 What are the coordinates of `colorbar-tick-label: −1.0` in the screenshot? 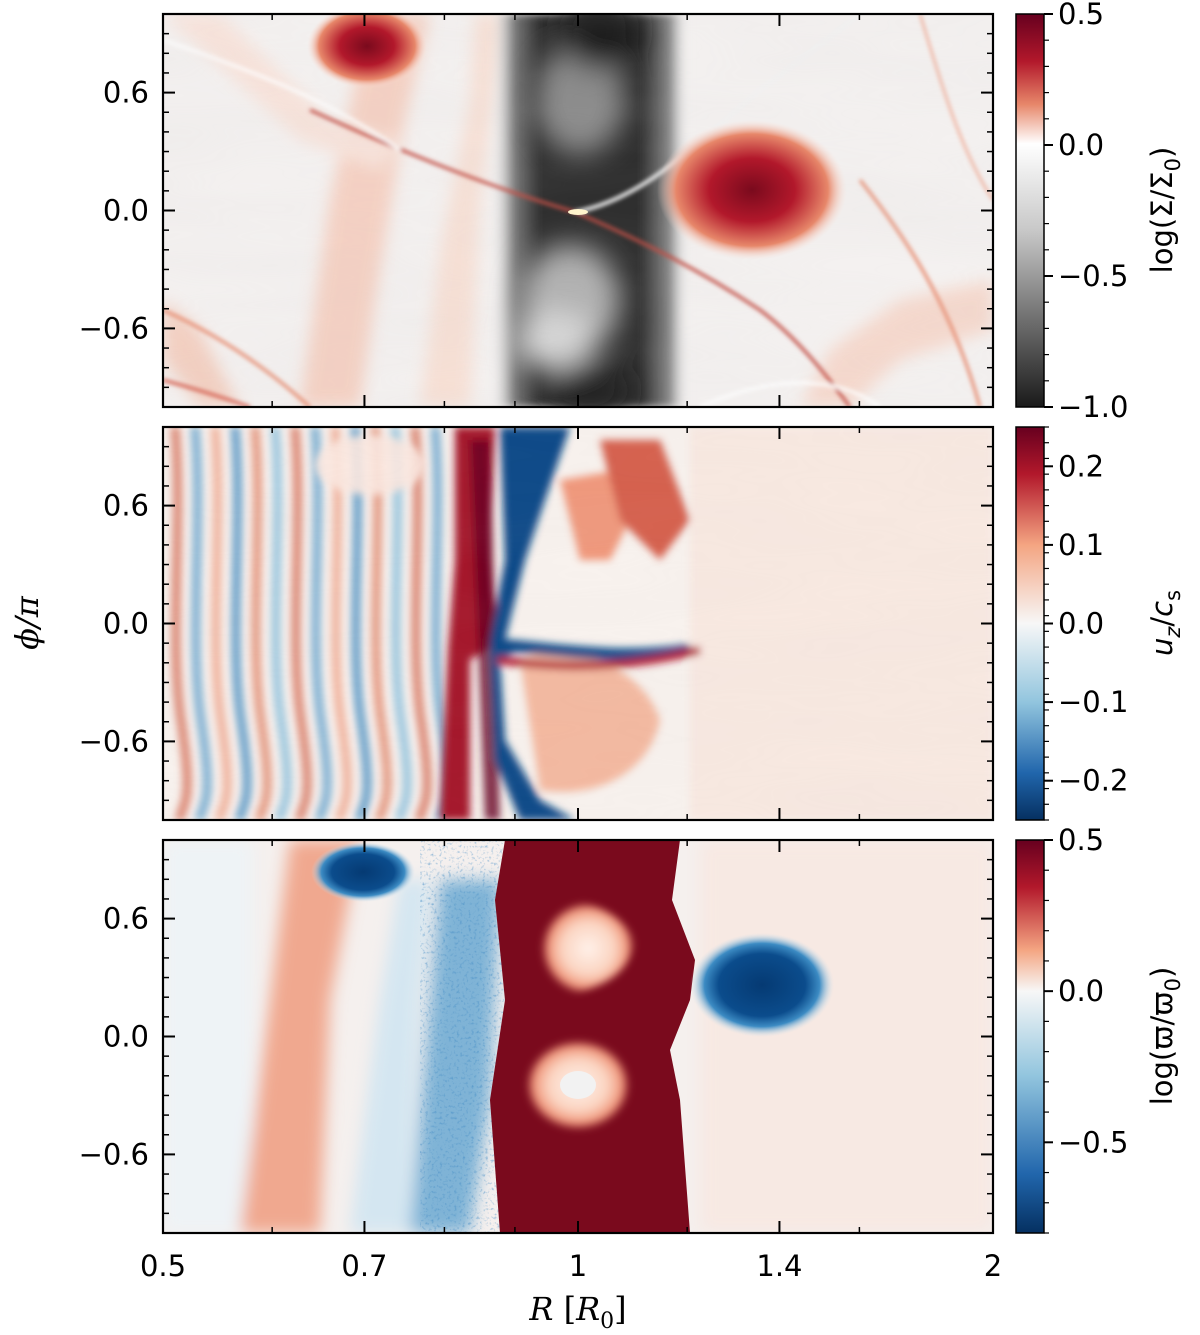 It's located at (1093, 407).